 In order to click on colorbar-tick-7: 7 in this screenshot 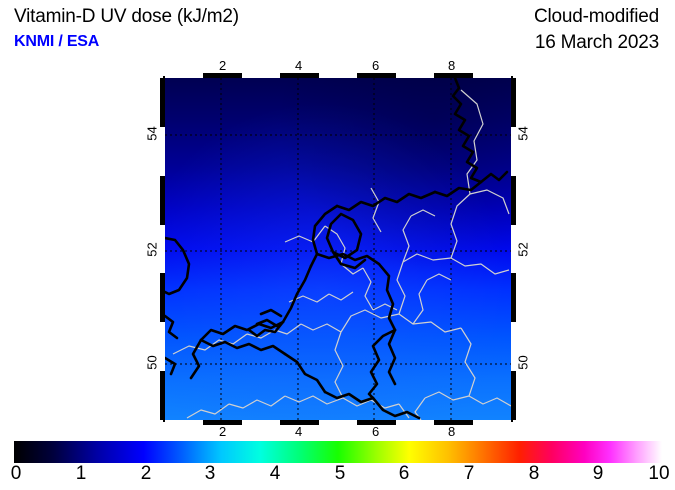, I will do `click(469, 473)`.